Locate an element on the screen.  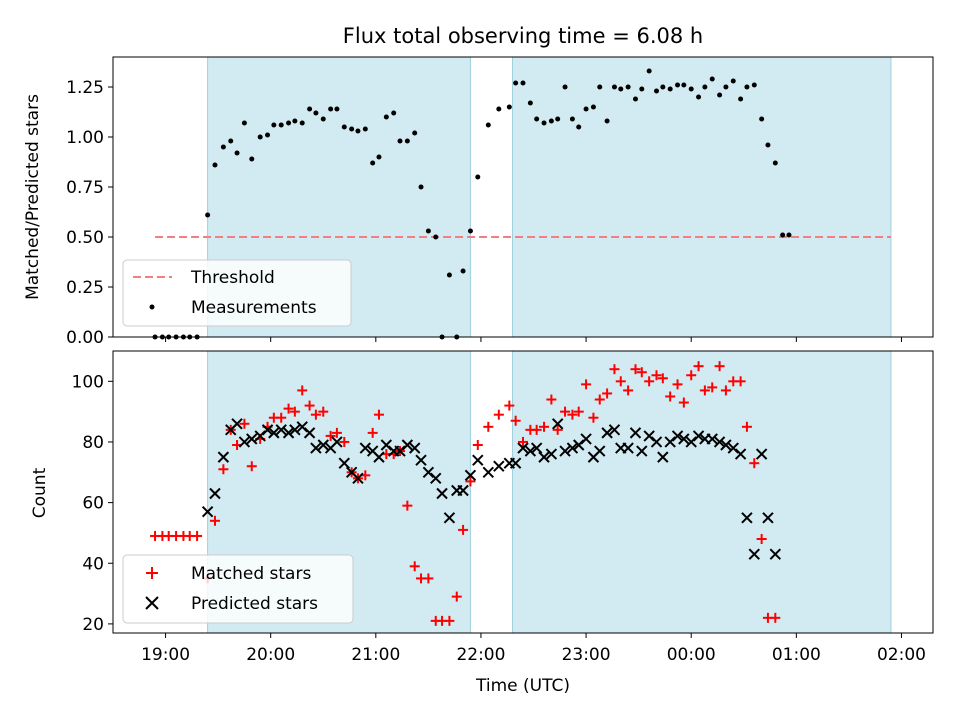
top-y-ticks: 0.00 0.25 0.50 0.75 1.00 1.25 is located at coordinates (89, 213).